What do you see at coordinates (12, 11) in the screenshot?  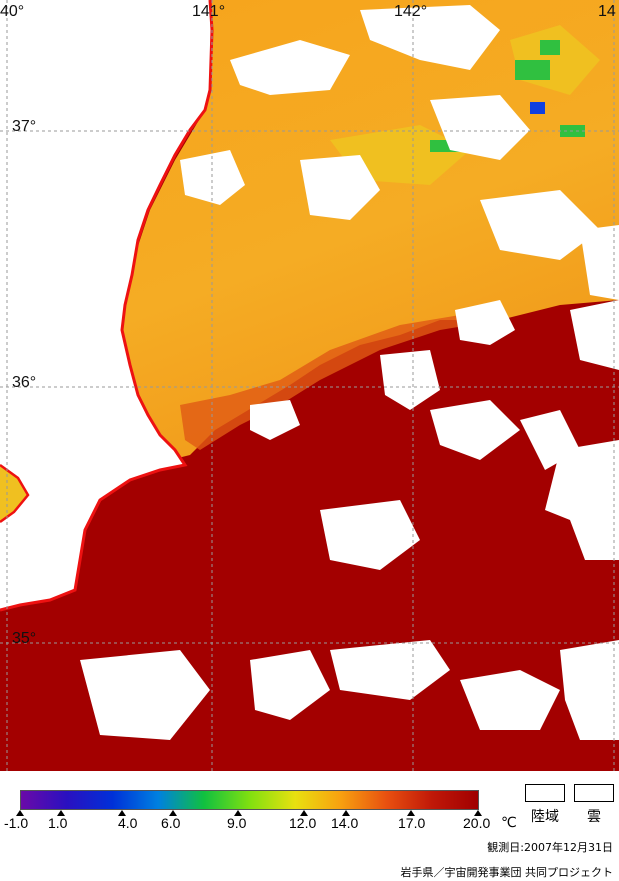 I see `longitude-label-140: 40°` at bounding box center [12, 11].